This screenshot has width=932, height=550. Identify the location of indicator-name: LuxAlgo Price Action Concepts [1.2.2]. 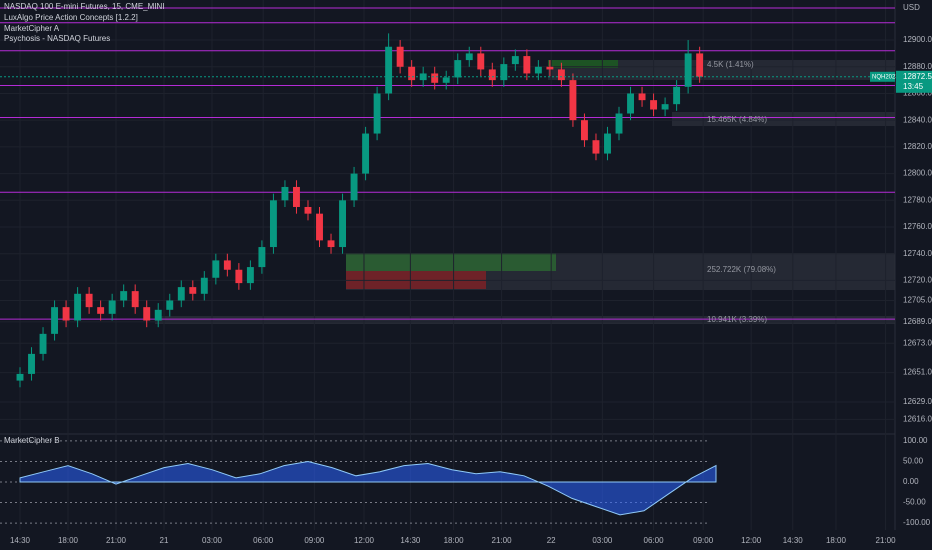
(71, 17).